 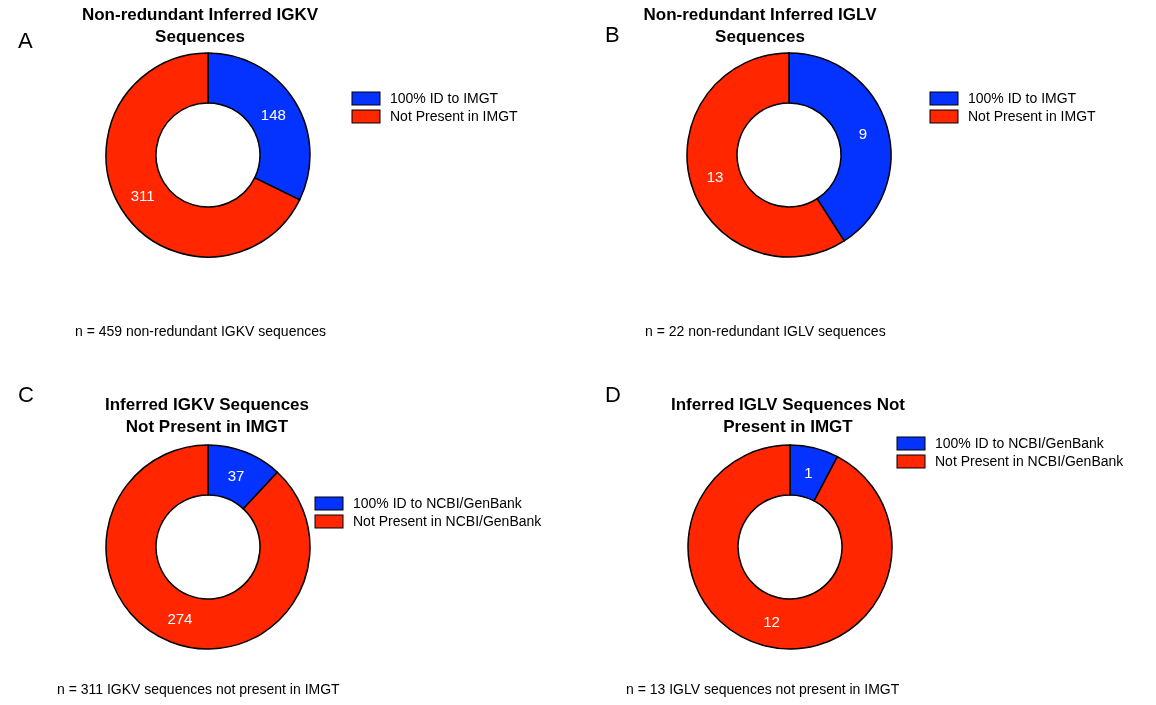 What do you see at coordinates (763, 689) in the screenshot?
I see `text: n = 13 IGLV sequences not present in IMGT` at bounding box center [763, 689].